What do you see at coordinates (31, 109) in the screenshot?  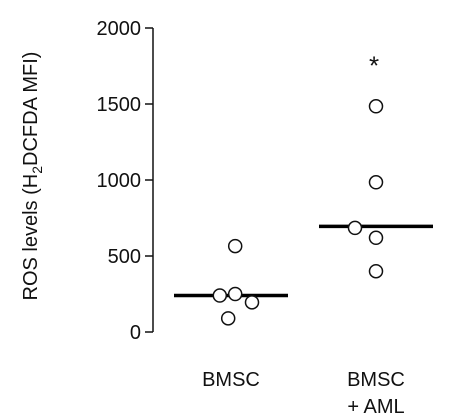 I see `y-axis-label-part-2: DCFDA MFI)` at bounding box center [31, 109].